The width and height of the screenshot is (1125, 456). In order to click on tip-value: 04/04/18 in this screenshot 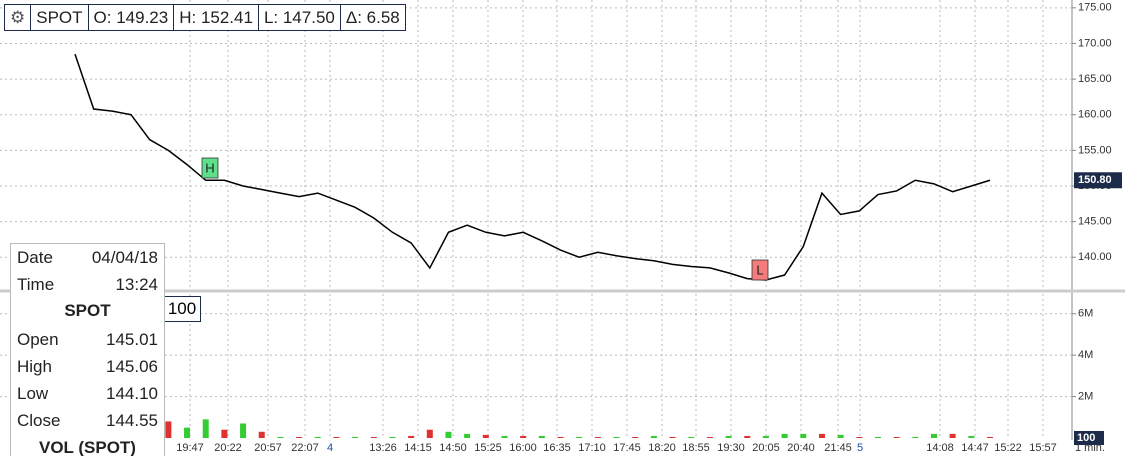, I will do `click(124, 257)`.